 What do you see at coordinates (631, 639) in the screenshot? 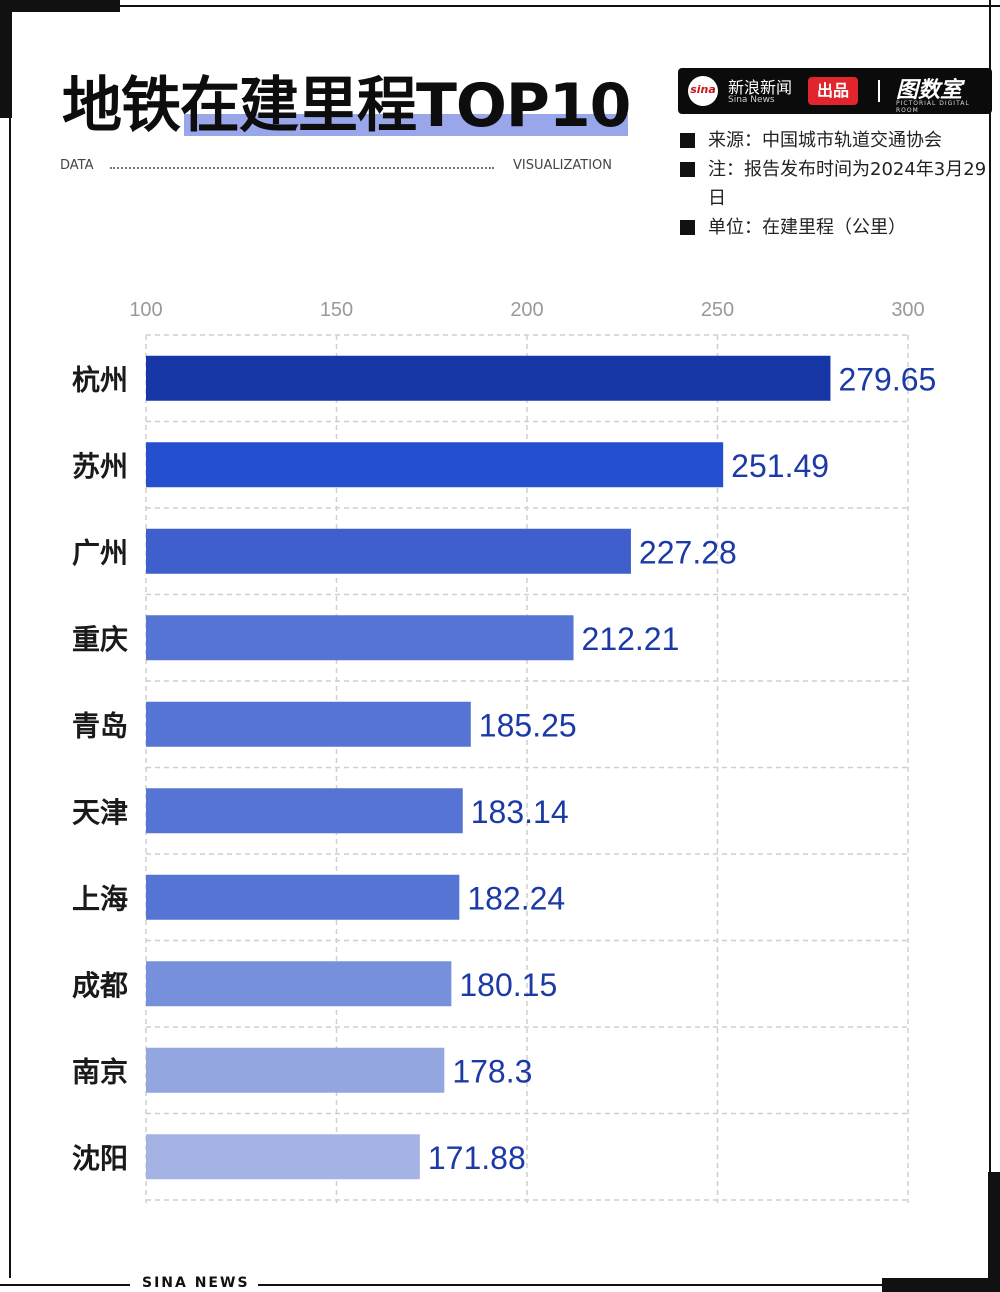
I see `value-label: 212.21` at bounding box center [631, 639].